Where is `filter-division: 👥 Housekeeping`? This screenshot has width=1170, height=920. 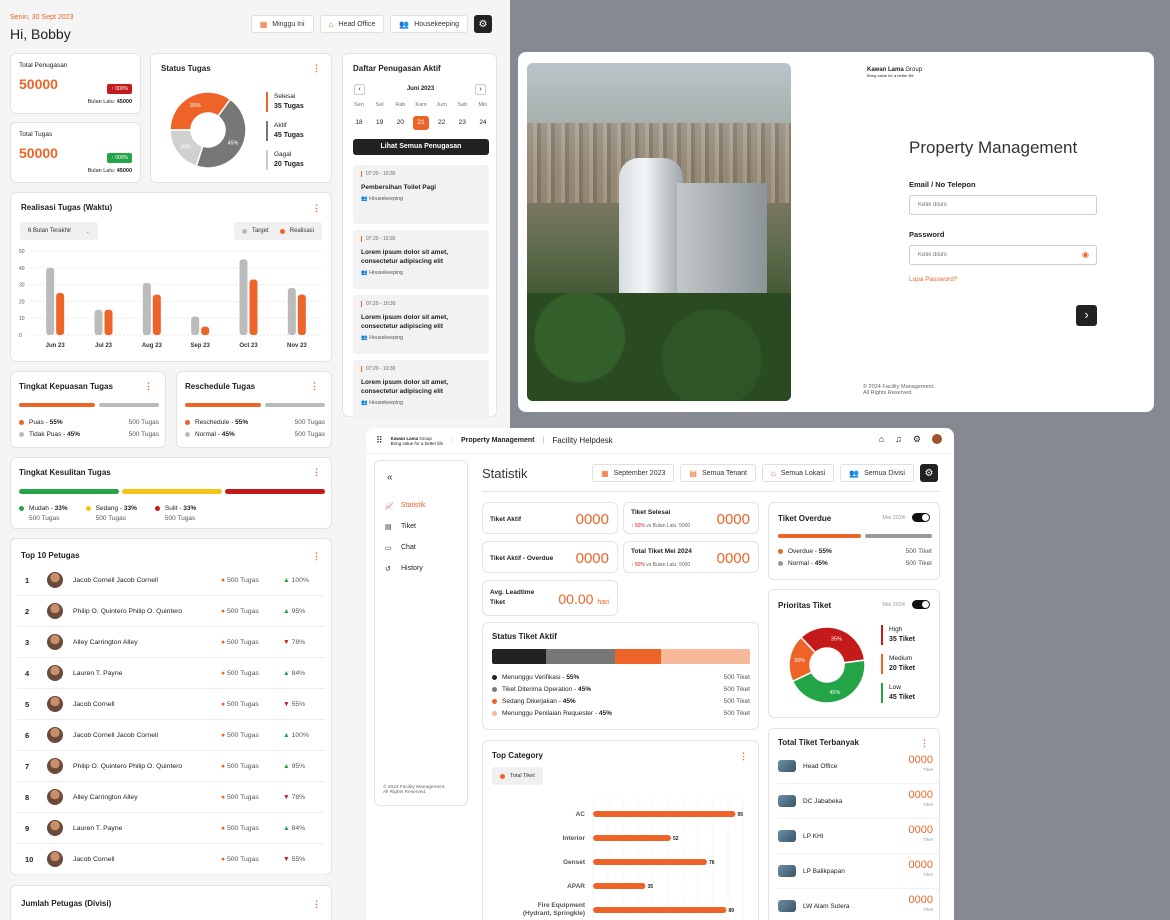
filter-division: 👥 Housekeeping is located at coordinates (429, 24).